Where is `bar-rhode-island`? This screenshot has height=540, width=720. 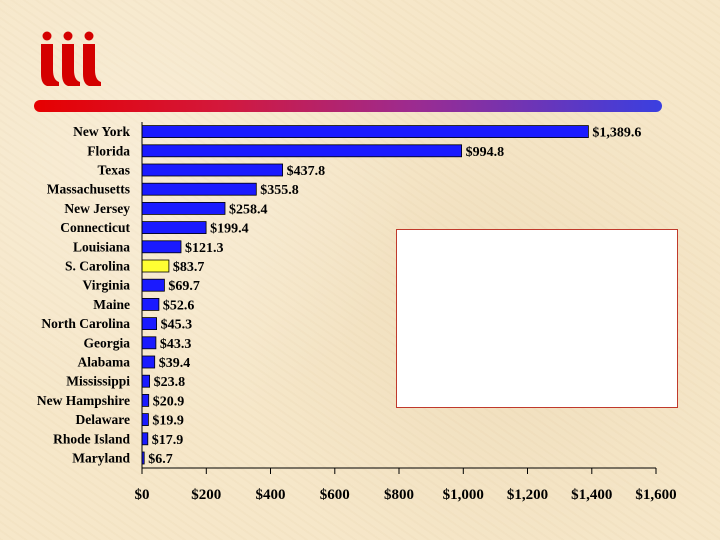
bar-rhode-island is located at coordinates (145, 439).